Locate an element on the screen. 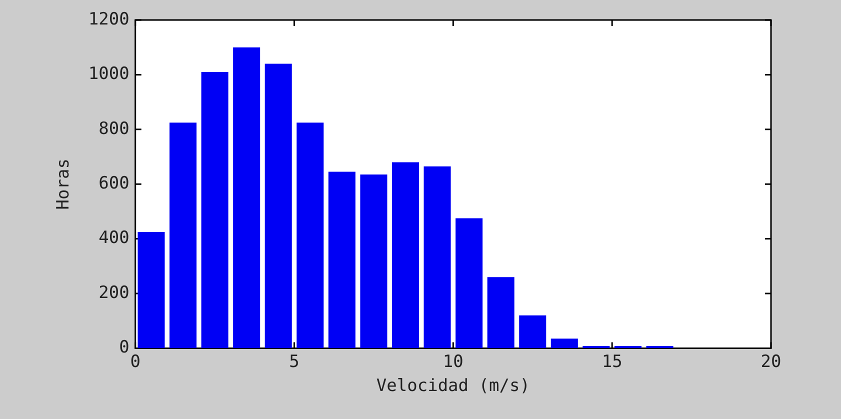 This screenshot has width=841, height=419. x-tick-label: 20 is located at coordinates (771, 362).